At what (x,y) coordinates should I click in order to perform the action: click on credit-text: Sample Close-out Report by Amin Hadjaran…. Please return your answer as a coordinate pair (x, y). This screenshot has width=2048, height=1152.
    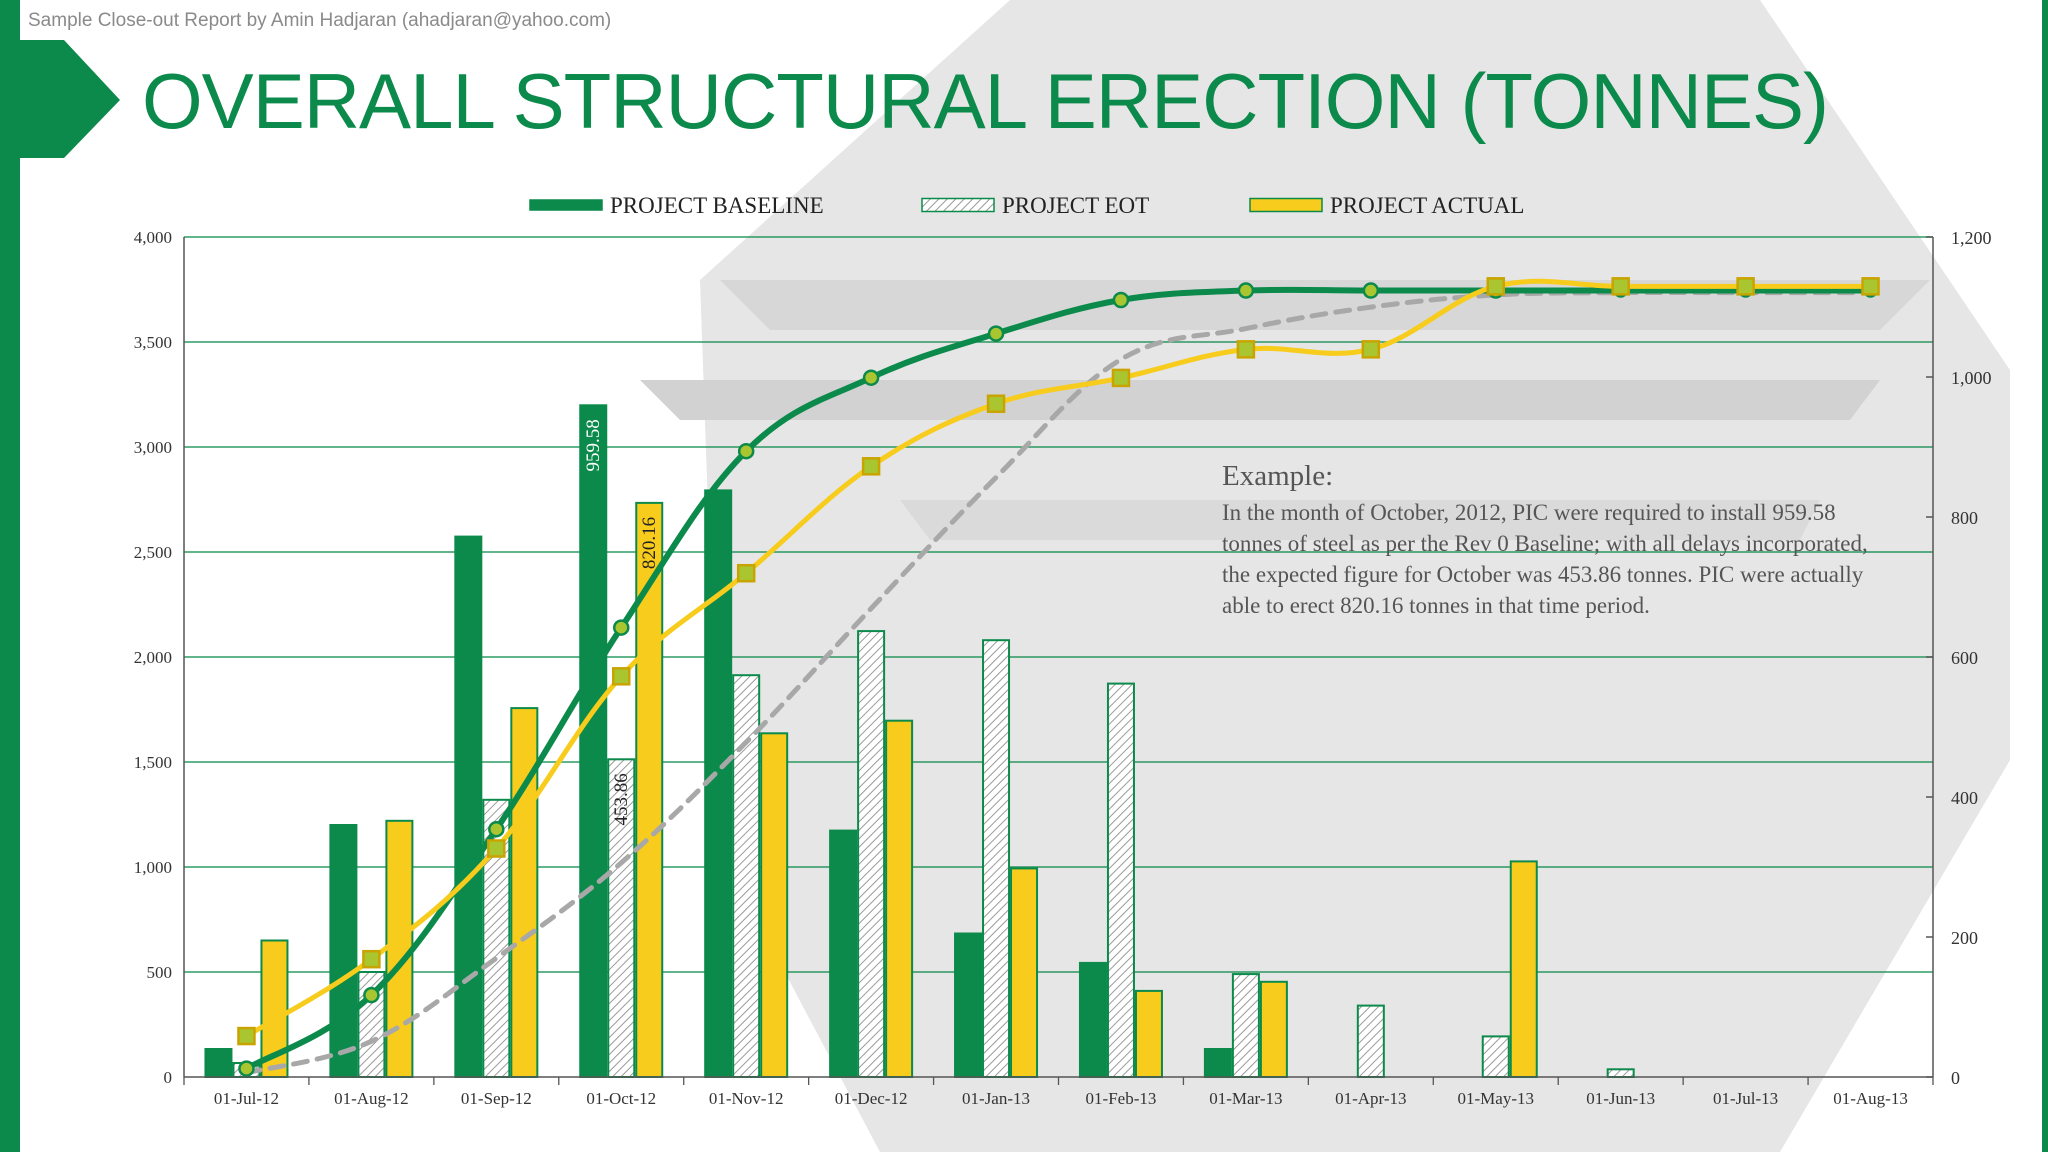
    Looking at the image, I should click on (320, 20).